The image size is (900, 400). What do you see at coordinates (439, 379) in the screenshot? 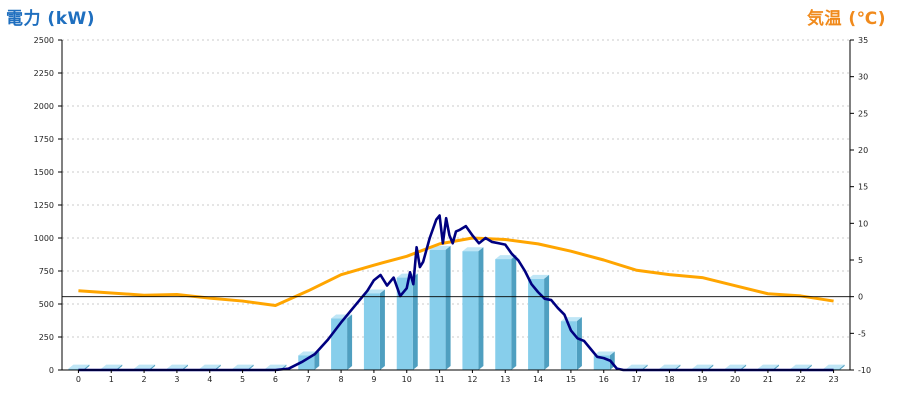
I see `x-tick-label: 11` at bounding box center [439, 379].